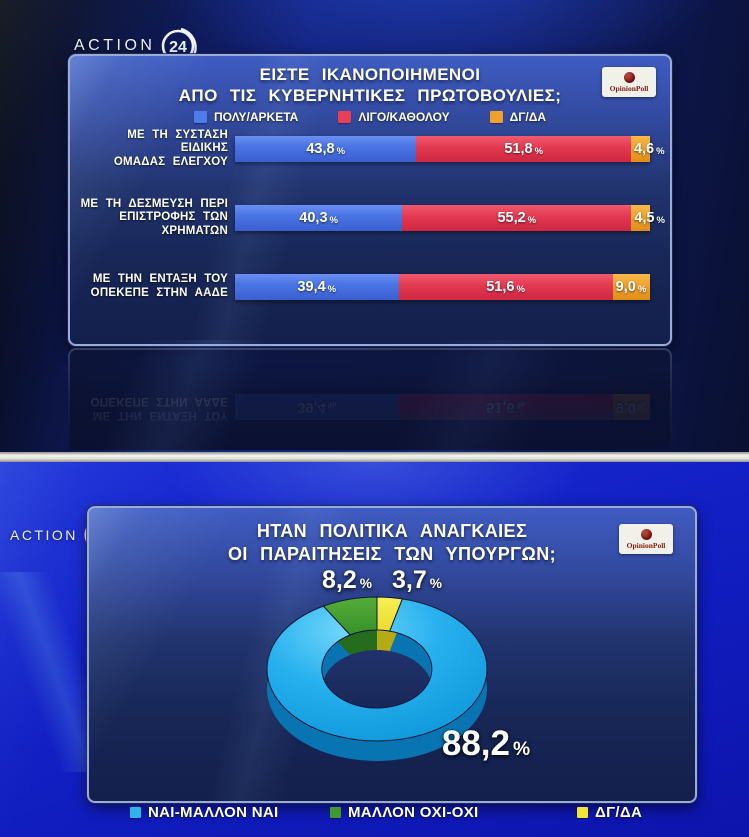 This screenshot has height=837, width=749. What do you see at coordinates (135, 812) in the screenshot?
I see `legend-swatch-cyan` at bounding box center [135, 812].